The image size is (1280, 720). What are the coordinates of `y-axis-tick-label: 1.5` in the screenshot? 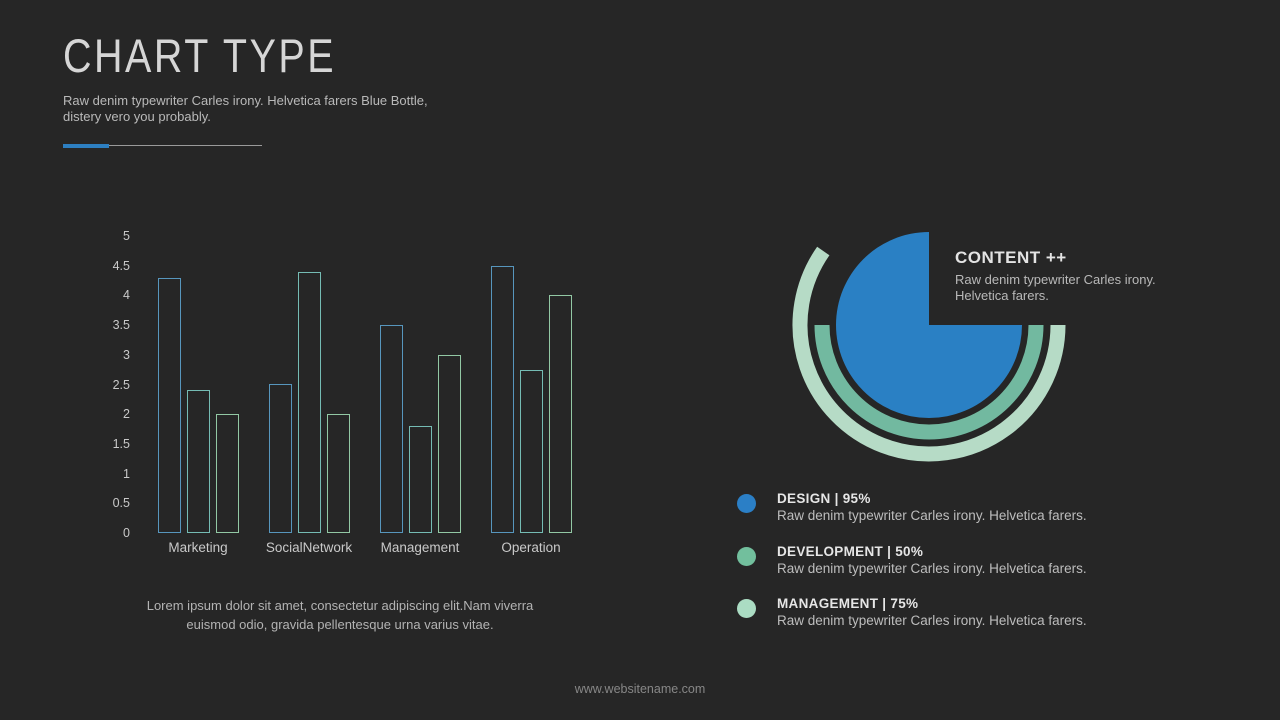 It's located at (121, 443).